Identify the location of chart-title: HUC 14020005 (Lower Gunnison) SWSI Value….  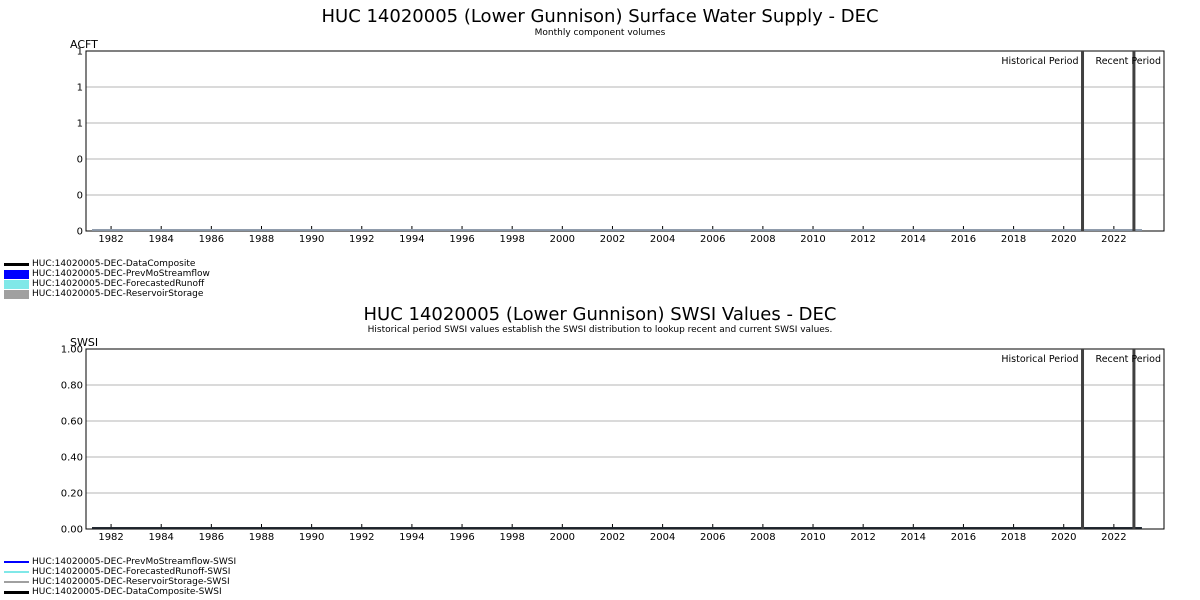
(600, 314).